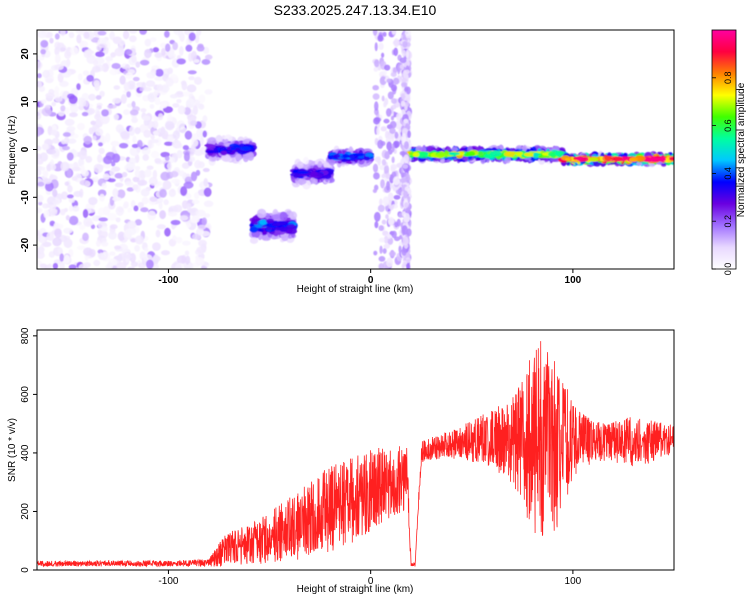 Image resolution: width=750 pixels, height=600 pixels. Describe the element at coordinates (722, 173) in the screenshot. I see `colorbar-ticks: 0.0 0.2 0.4 0.6 0.8` at that location.